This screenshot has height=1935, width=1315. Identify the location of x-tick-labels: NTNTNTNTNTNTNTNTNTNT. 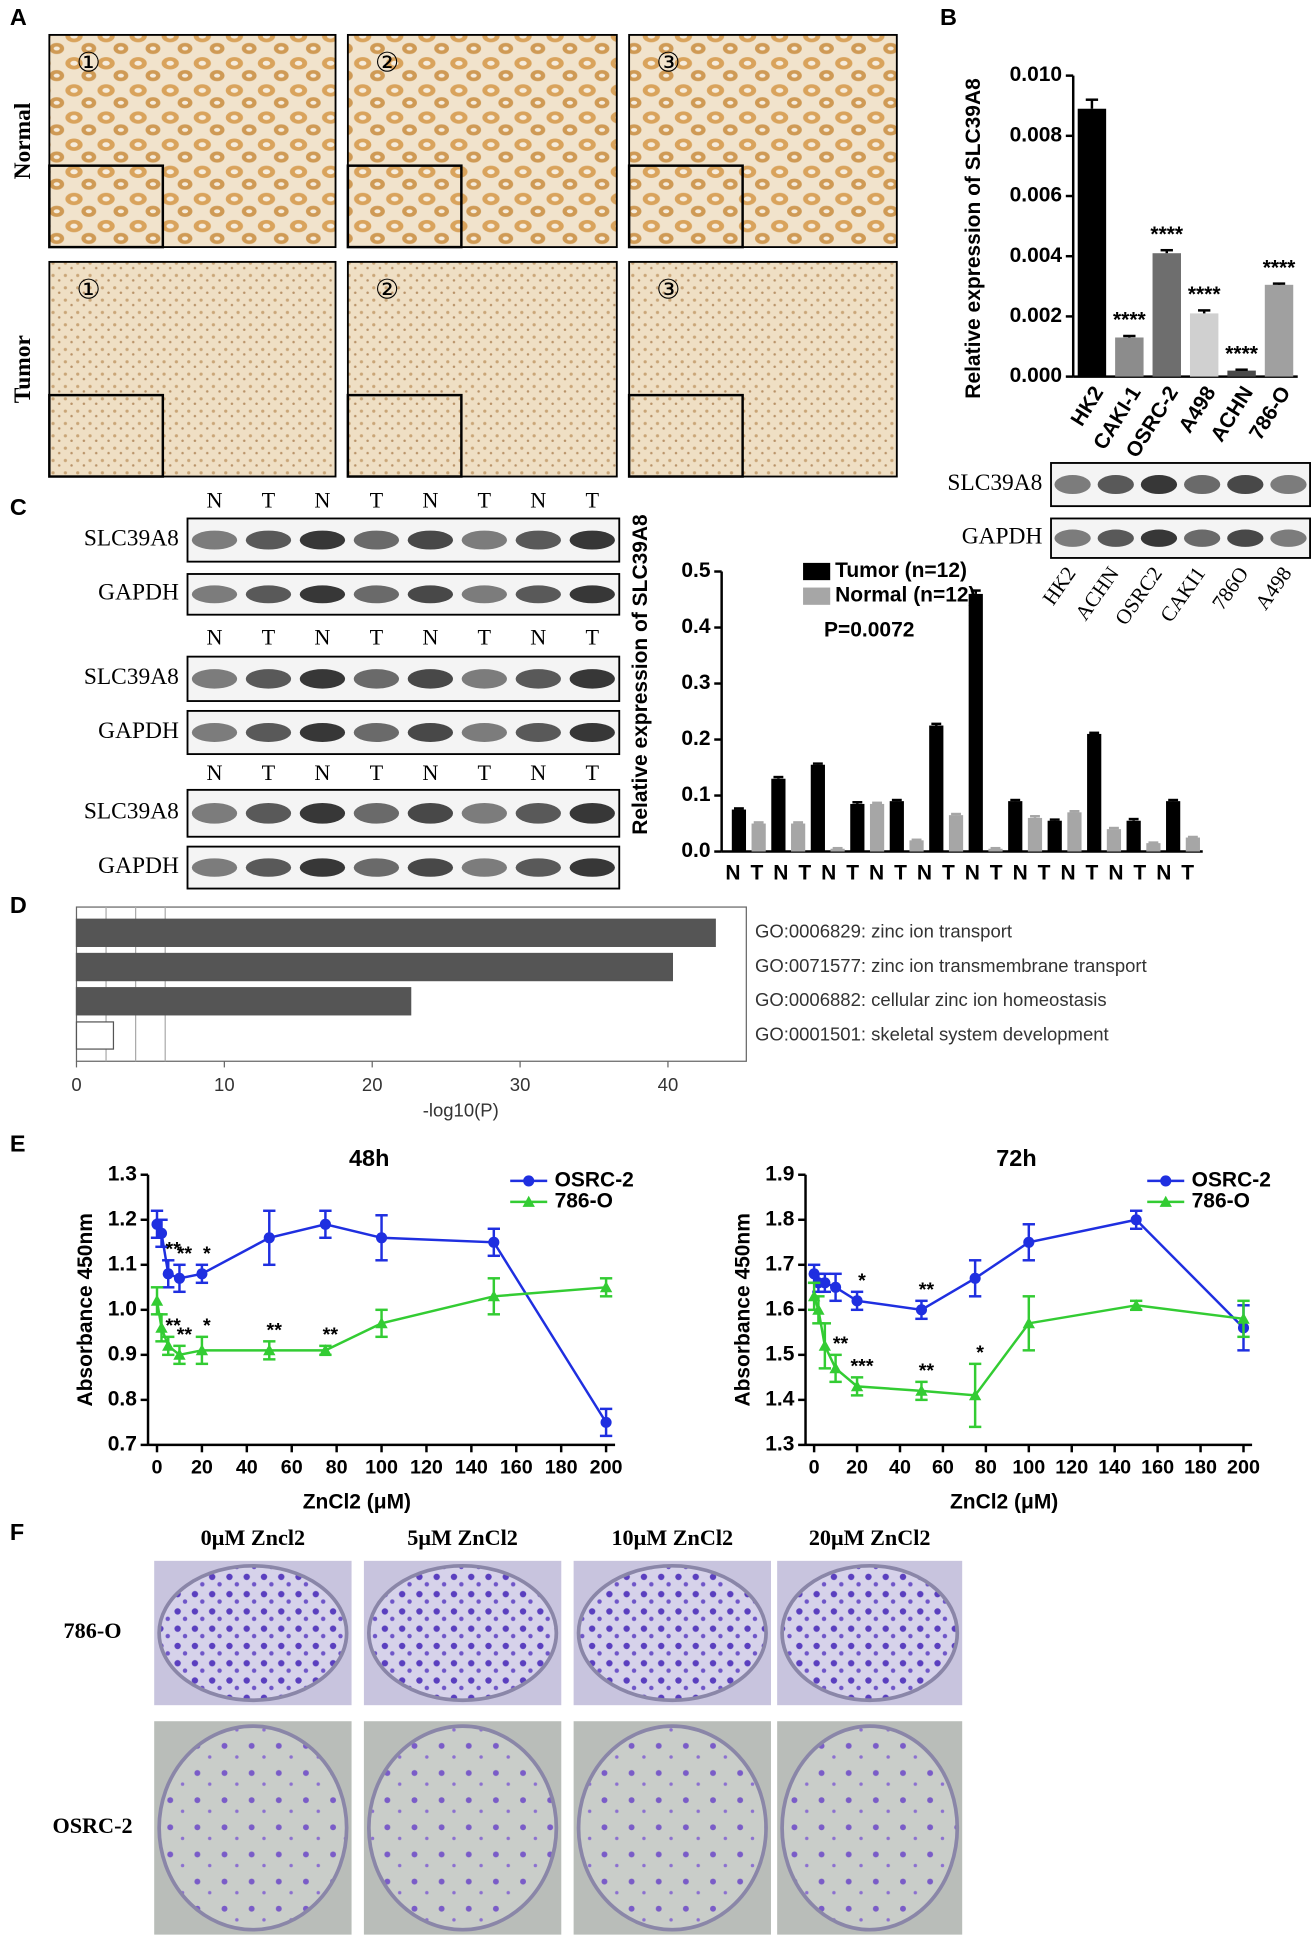
(959, 872).